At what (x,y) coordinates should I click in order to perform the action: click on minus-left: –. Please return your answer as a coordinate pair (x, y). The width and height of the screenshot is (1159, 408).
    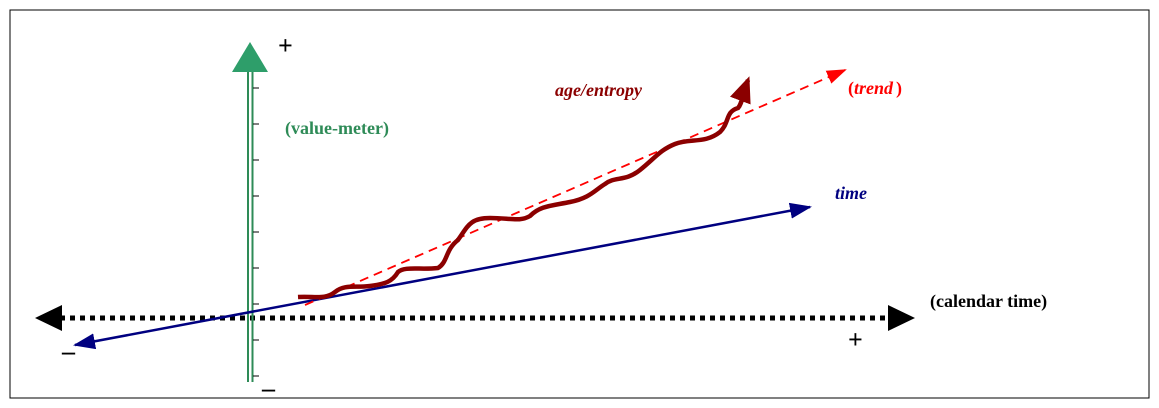
    Looking at the image, I should click on (68, 351).